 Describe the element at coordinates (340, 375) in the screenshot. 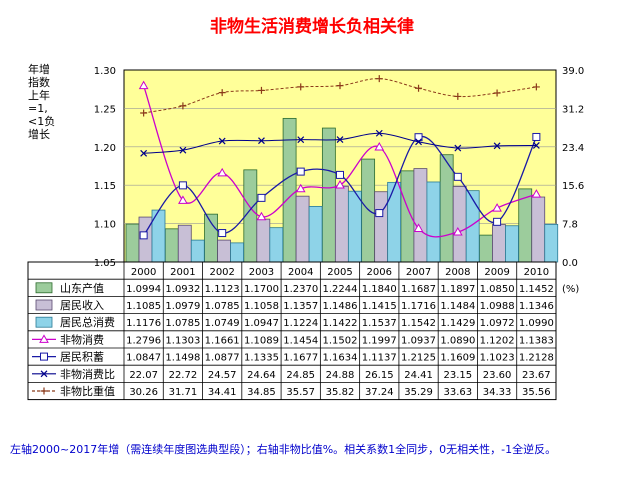

I see `data-label: 24.88` at that location.